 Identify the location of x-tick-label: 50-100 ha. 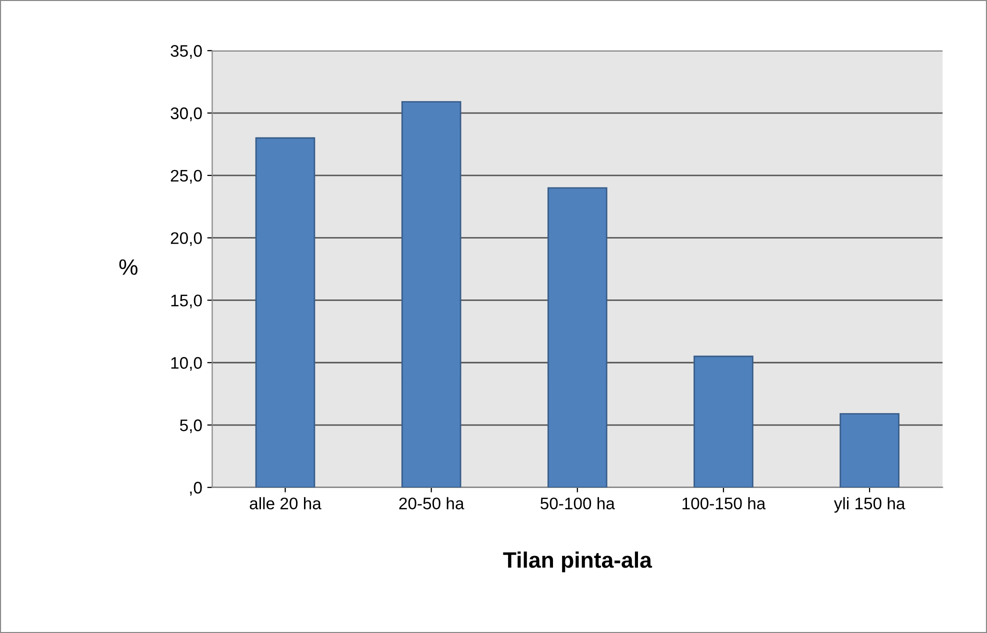
(577, 503).